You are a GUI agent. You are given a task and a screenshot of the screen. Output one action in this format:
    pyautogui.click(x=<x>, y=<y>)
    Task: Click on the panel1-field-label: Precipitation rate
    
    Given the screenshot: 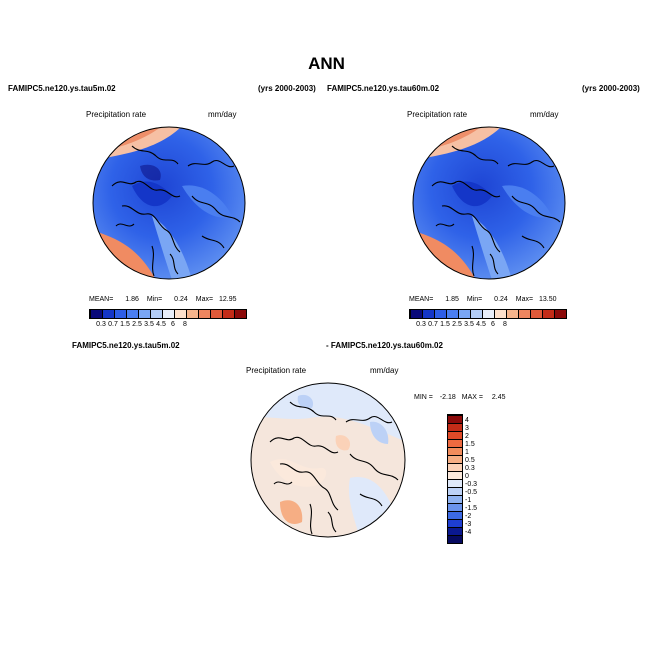 What is the action you would take?
    pyautogui.click(x=116, y=114)
    